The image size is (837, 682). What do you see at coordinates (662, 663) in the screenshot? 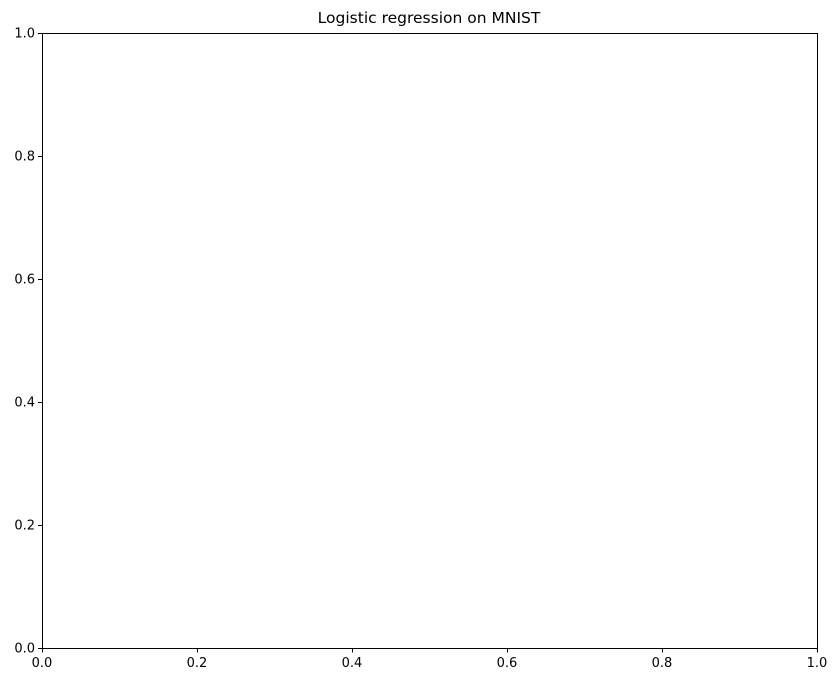
I see `x-tick-label: 0.8` at bounding box center [662, 663].